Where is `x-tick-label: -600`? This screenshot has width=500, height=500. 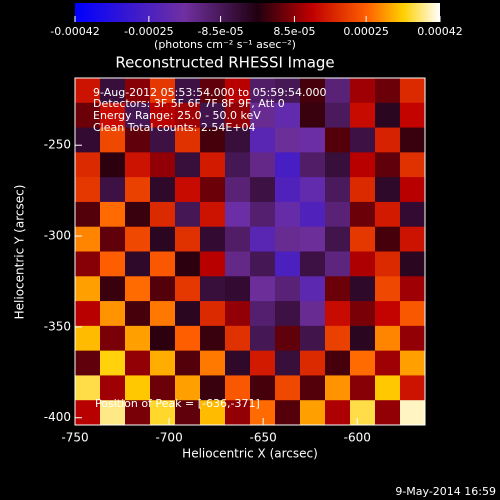
x-tick-label: -600 is located at coordinates (357, 438).